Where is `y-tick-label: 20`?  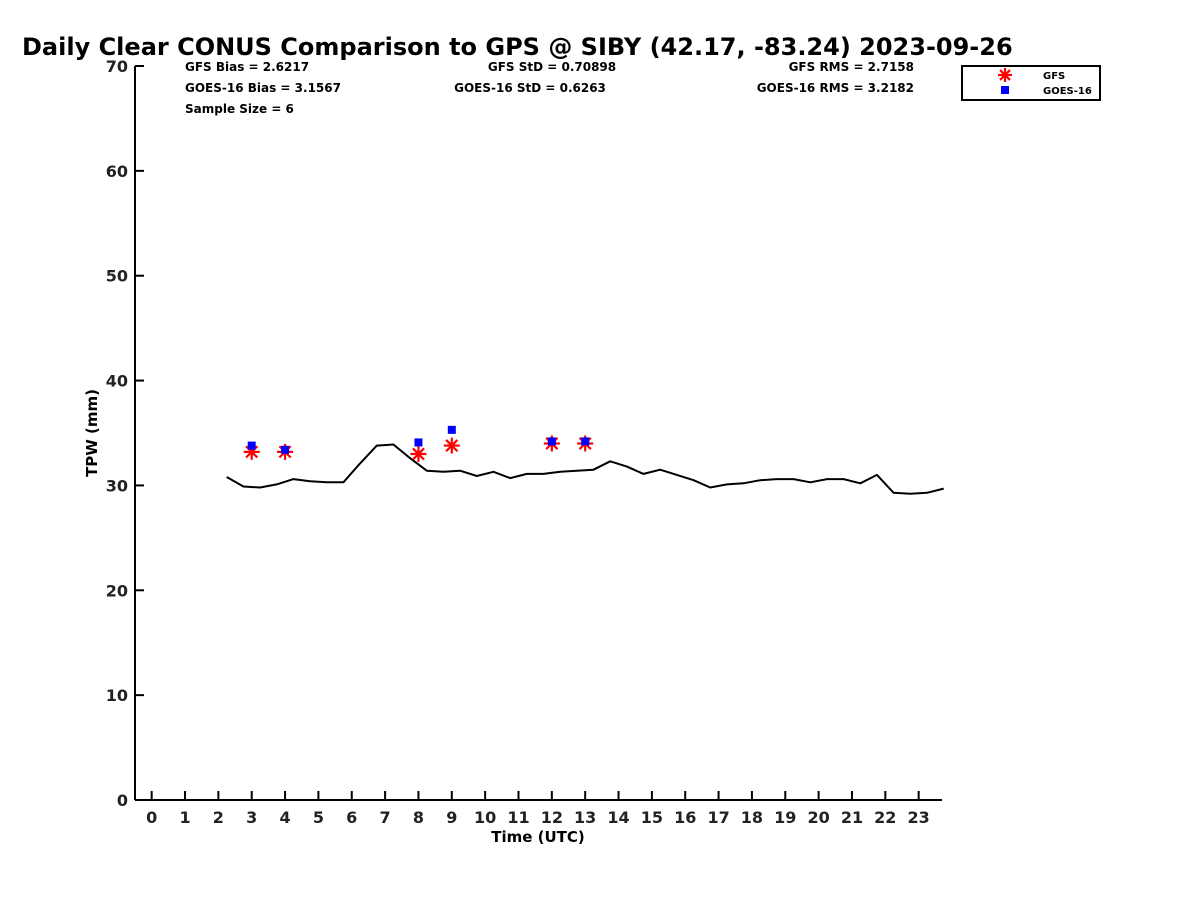
y-tick-label: 20 is located at coordinates (117, 590).